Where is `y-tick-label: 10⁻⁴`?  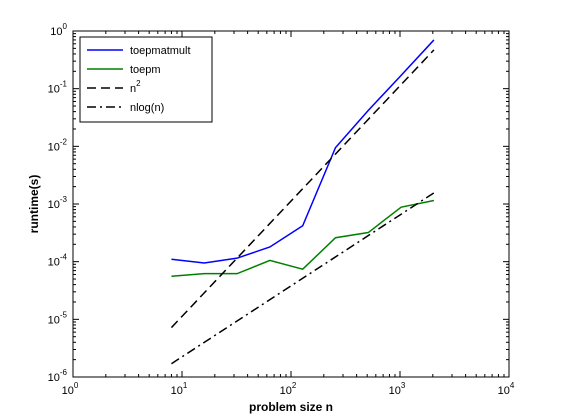
y-tick-label: 10⁻⁴ is located at coordinates (58, 261).